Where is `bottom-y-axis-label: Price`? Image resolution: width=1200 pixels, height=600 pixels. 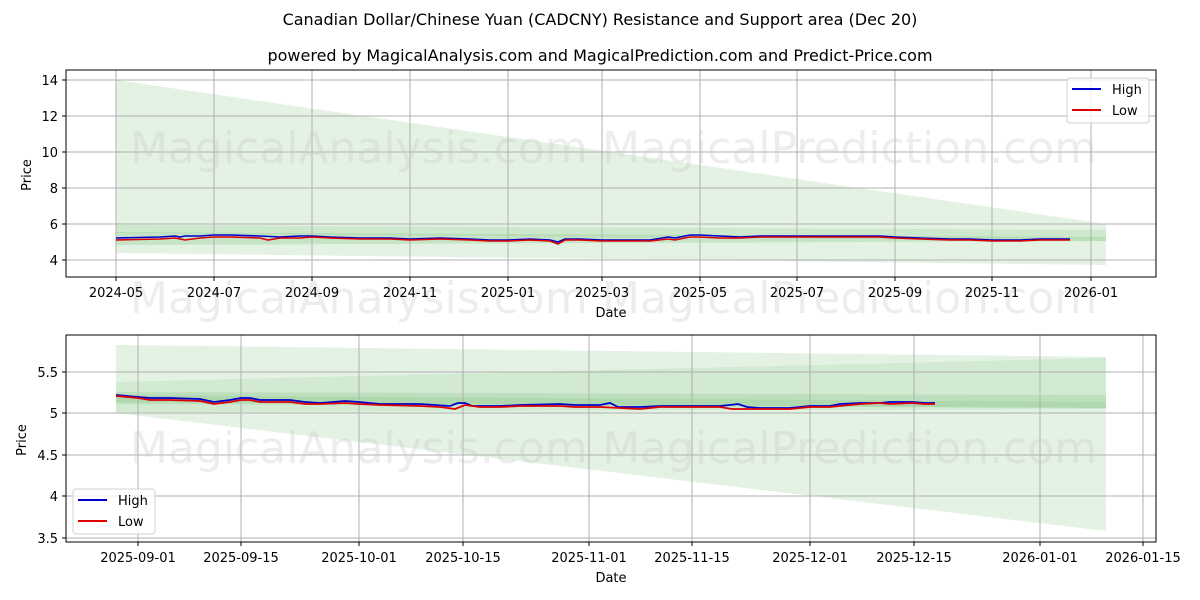 bottom-y-axis-label: Price is located at coordinates (22, 440).